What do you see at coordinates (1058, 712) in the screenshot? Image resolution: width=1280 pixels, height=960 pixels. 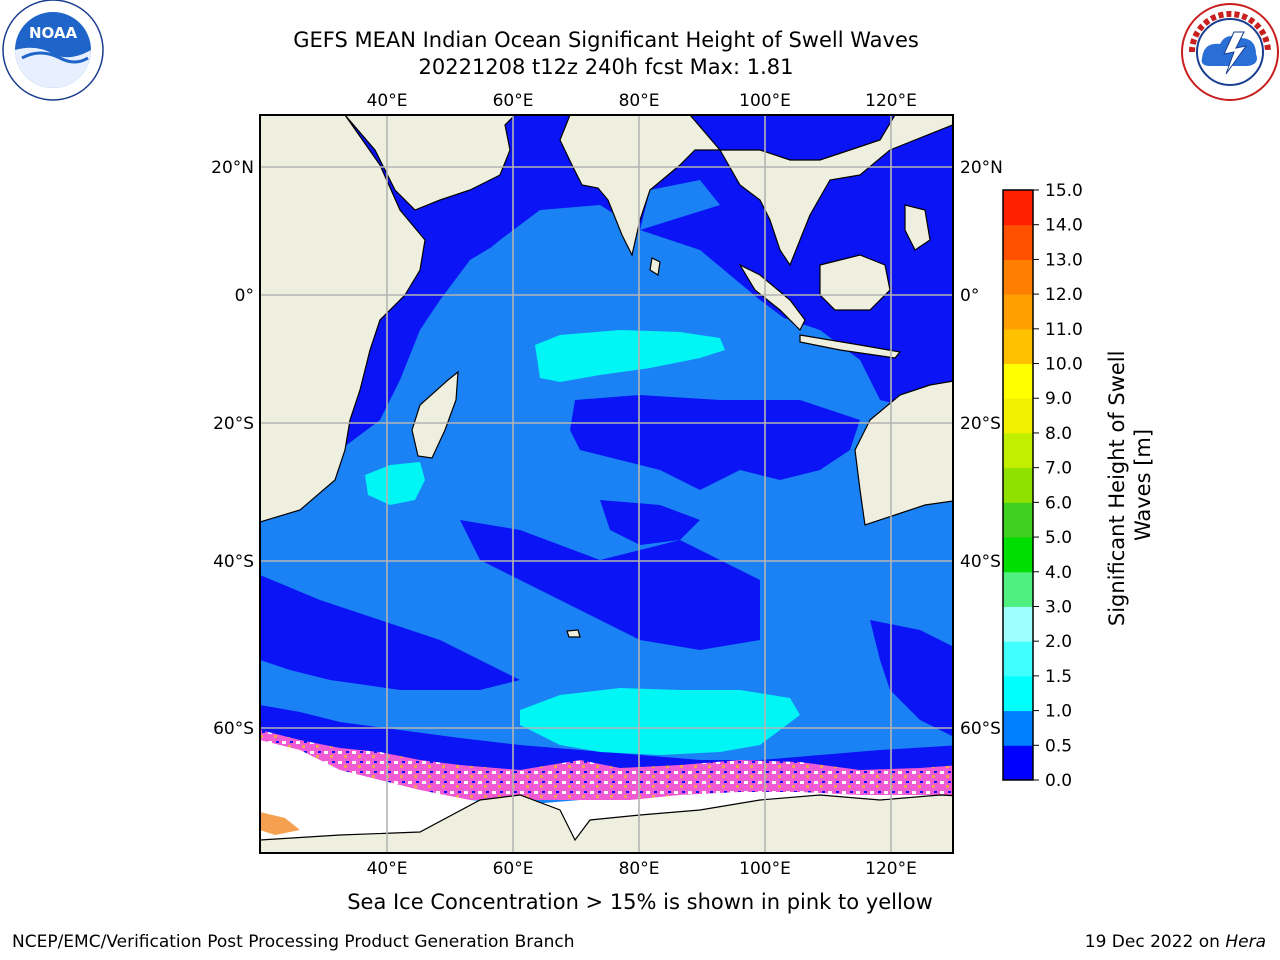 I see `colorbar-tick-label: 1.0` at bounding box center [1058, 712].